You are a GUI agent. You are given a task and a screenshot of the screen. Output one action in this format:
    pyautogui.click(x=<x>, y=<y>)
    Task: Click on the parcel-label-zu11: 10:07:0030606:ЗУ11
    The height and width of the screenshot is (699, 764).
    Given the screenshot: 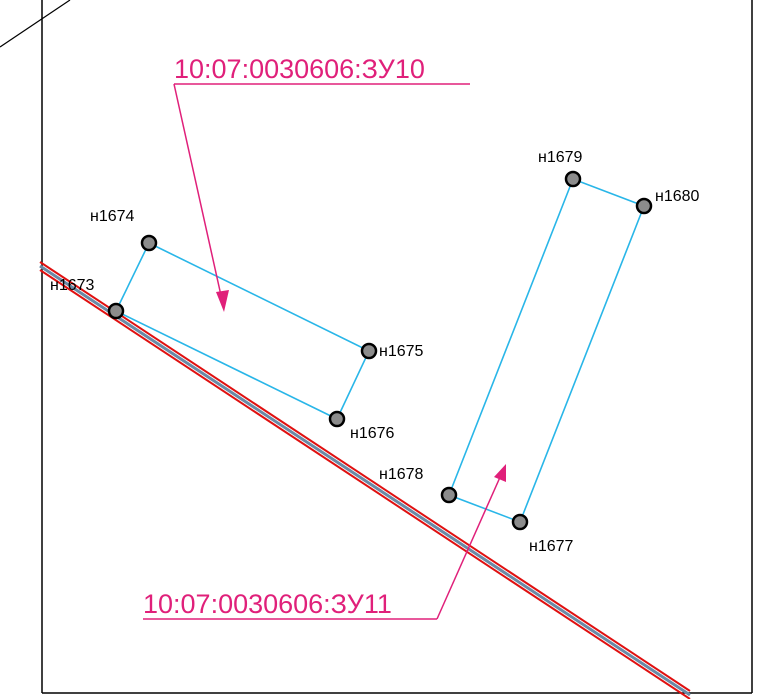 What is the action you would take?
    pyautogui.click(x=267, y=604)
    